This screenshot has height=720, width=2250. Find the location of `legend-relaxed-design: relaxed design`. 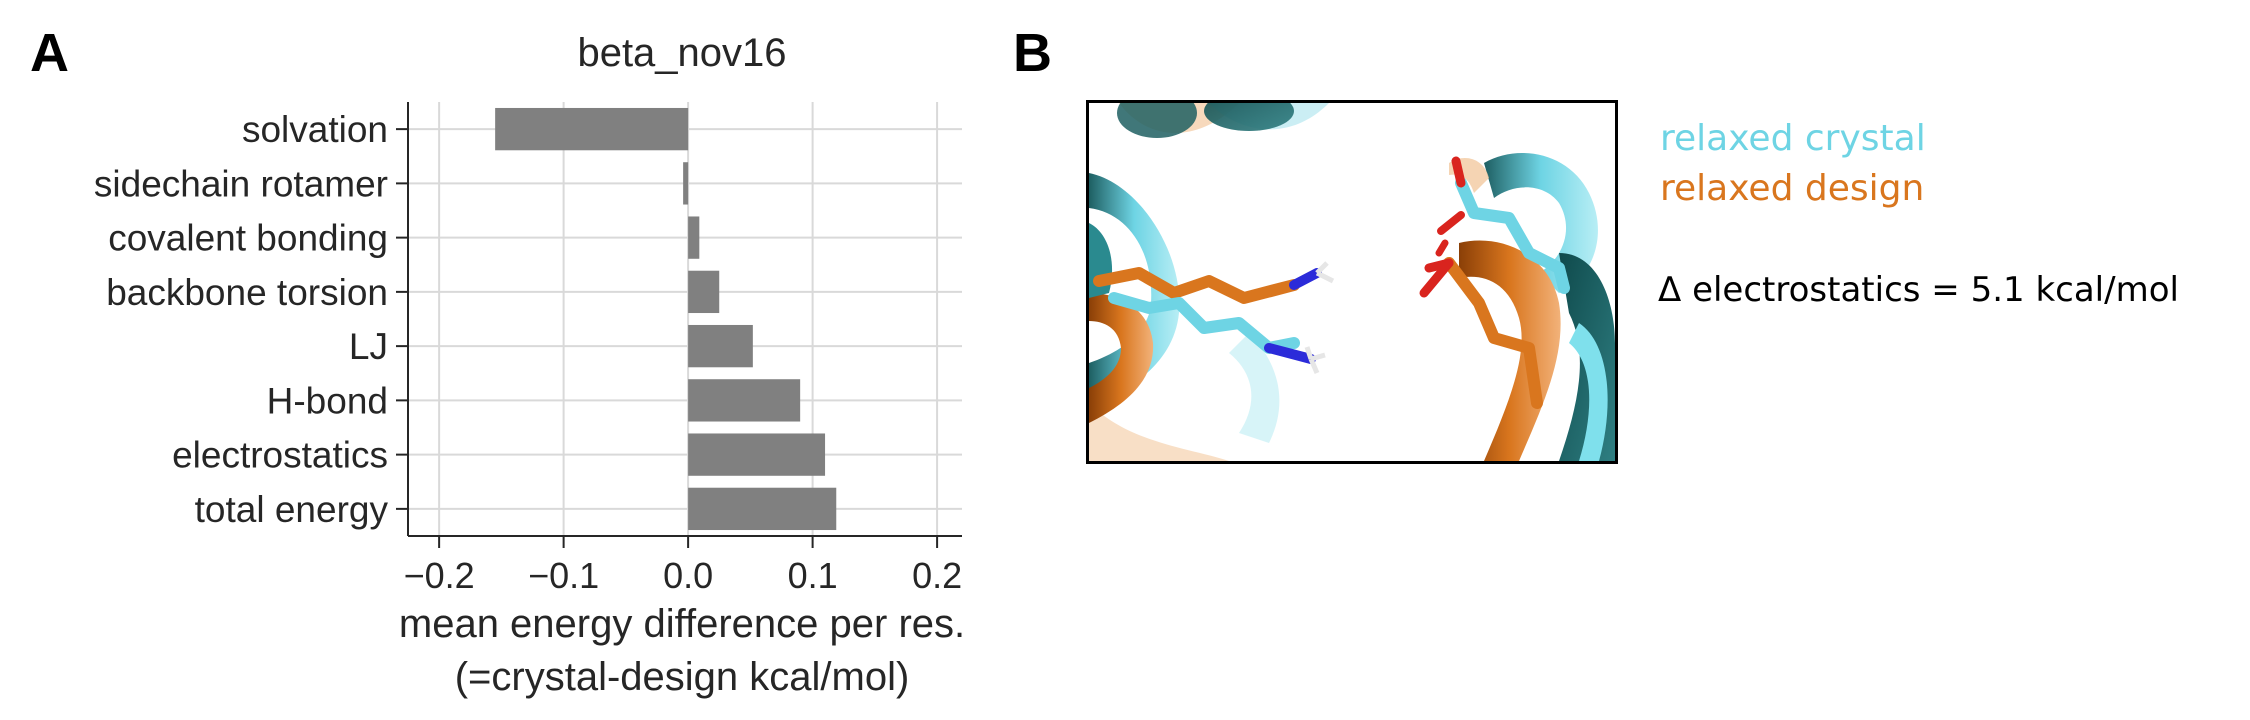

legend-relaxed-design: relaxed design is located at coordinates (1792, 188).